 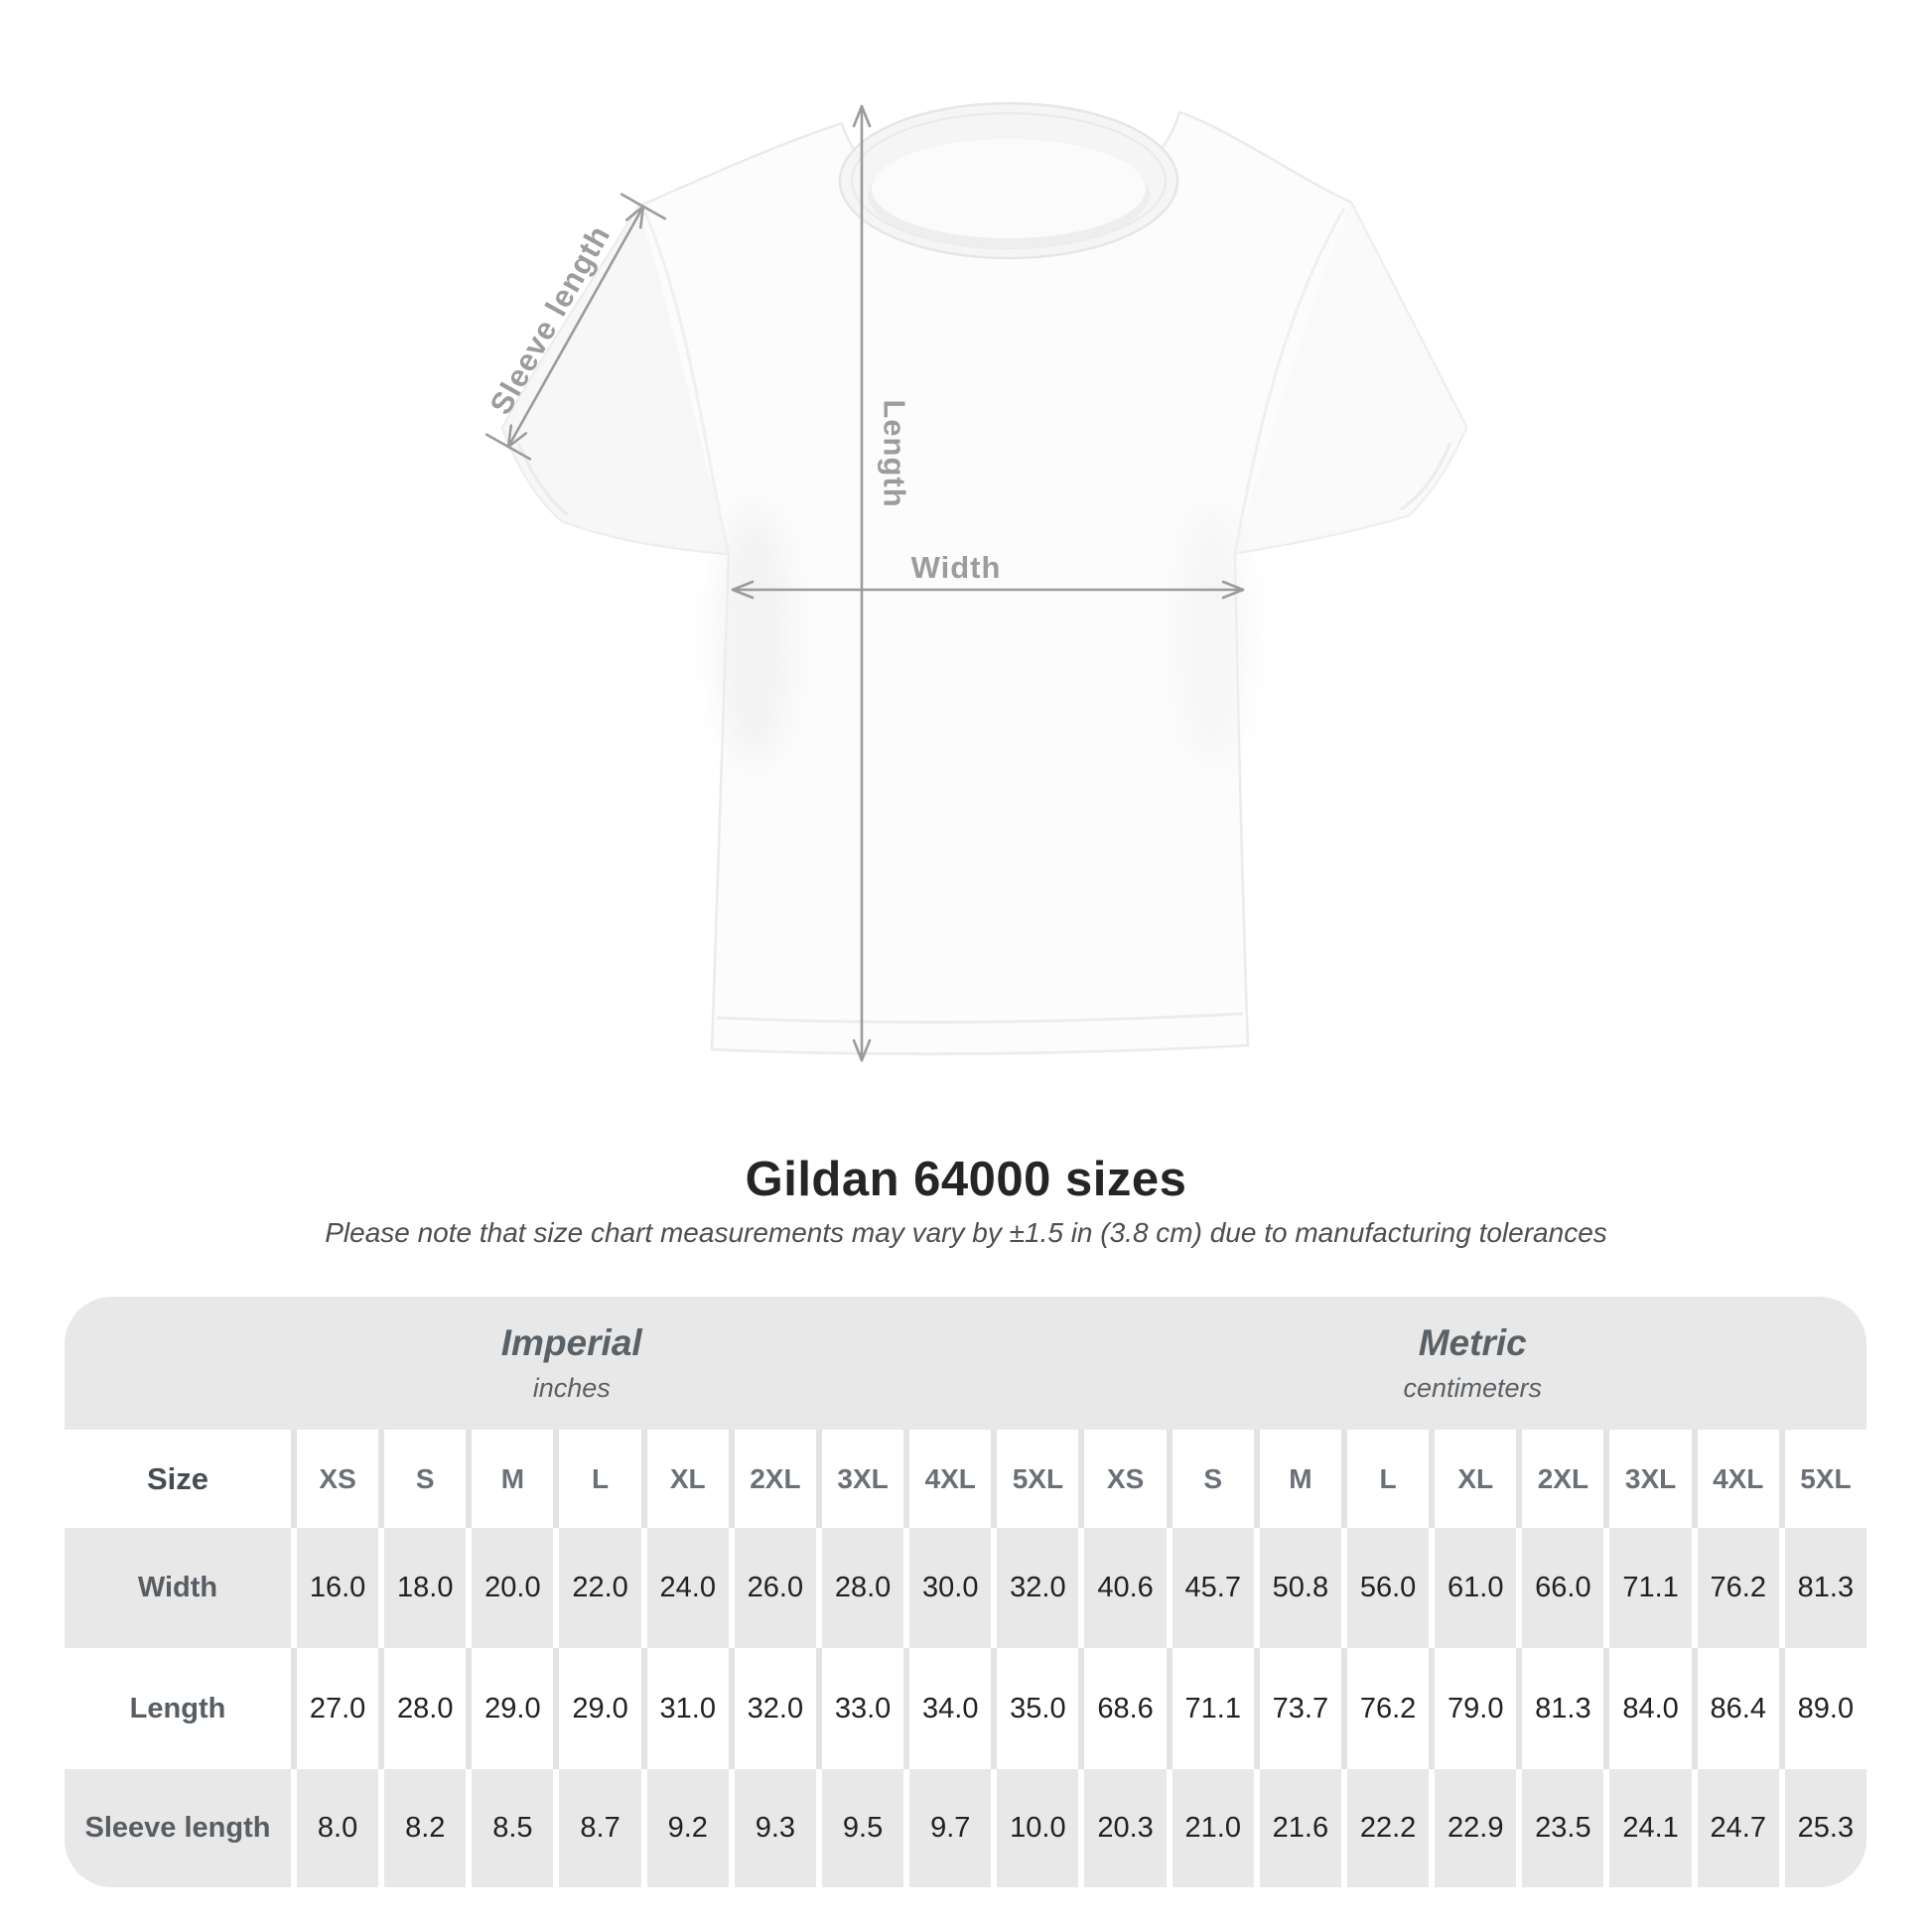 I want to click on right-sleeve-shade, so click(x=1350, y=378).